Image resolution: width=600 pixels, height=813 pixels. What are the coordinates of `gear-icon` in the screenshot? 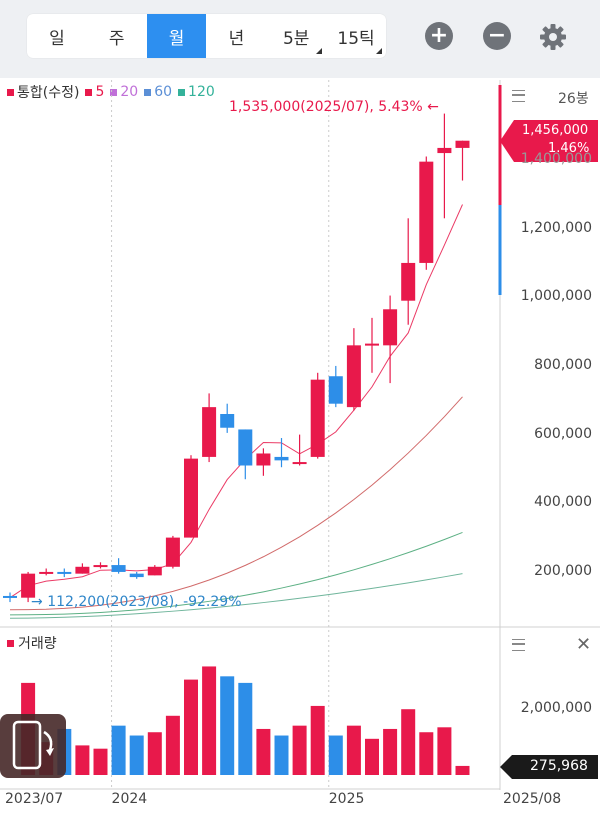 It's located at (553, 37).